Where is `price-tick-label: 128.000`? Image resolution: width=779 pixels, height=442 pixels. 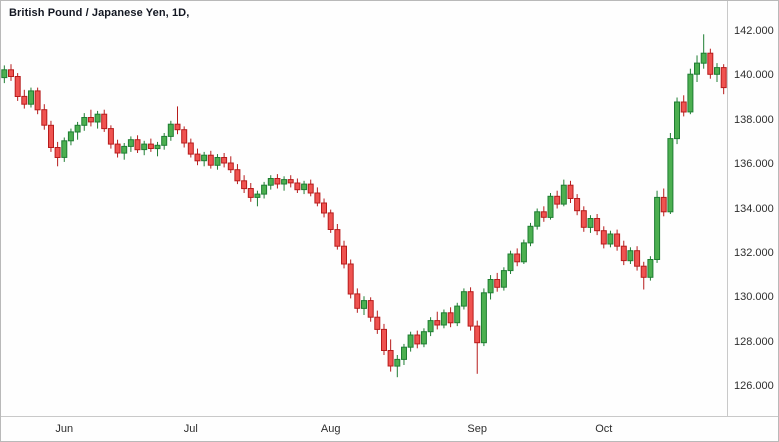
price-tick-label: 128.000 is located at coordinates (754, 341).